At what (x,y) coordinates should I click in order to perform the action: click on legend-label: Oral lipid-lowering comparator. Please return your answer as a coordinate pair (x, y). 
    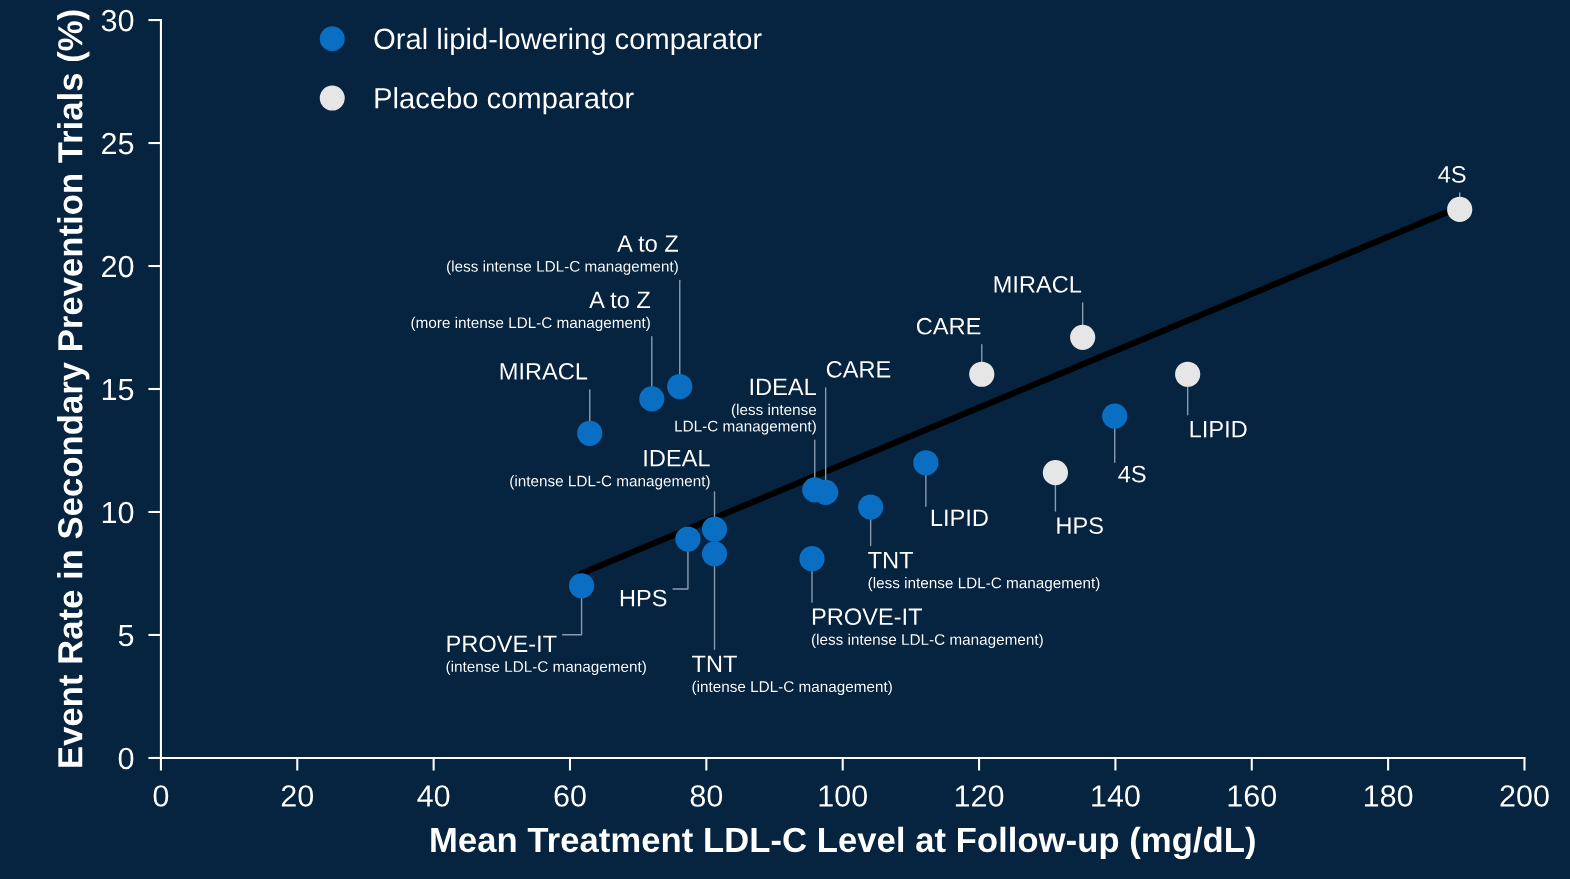
    Looking at the image, I should click on (568, 41).